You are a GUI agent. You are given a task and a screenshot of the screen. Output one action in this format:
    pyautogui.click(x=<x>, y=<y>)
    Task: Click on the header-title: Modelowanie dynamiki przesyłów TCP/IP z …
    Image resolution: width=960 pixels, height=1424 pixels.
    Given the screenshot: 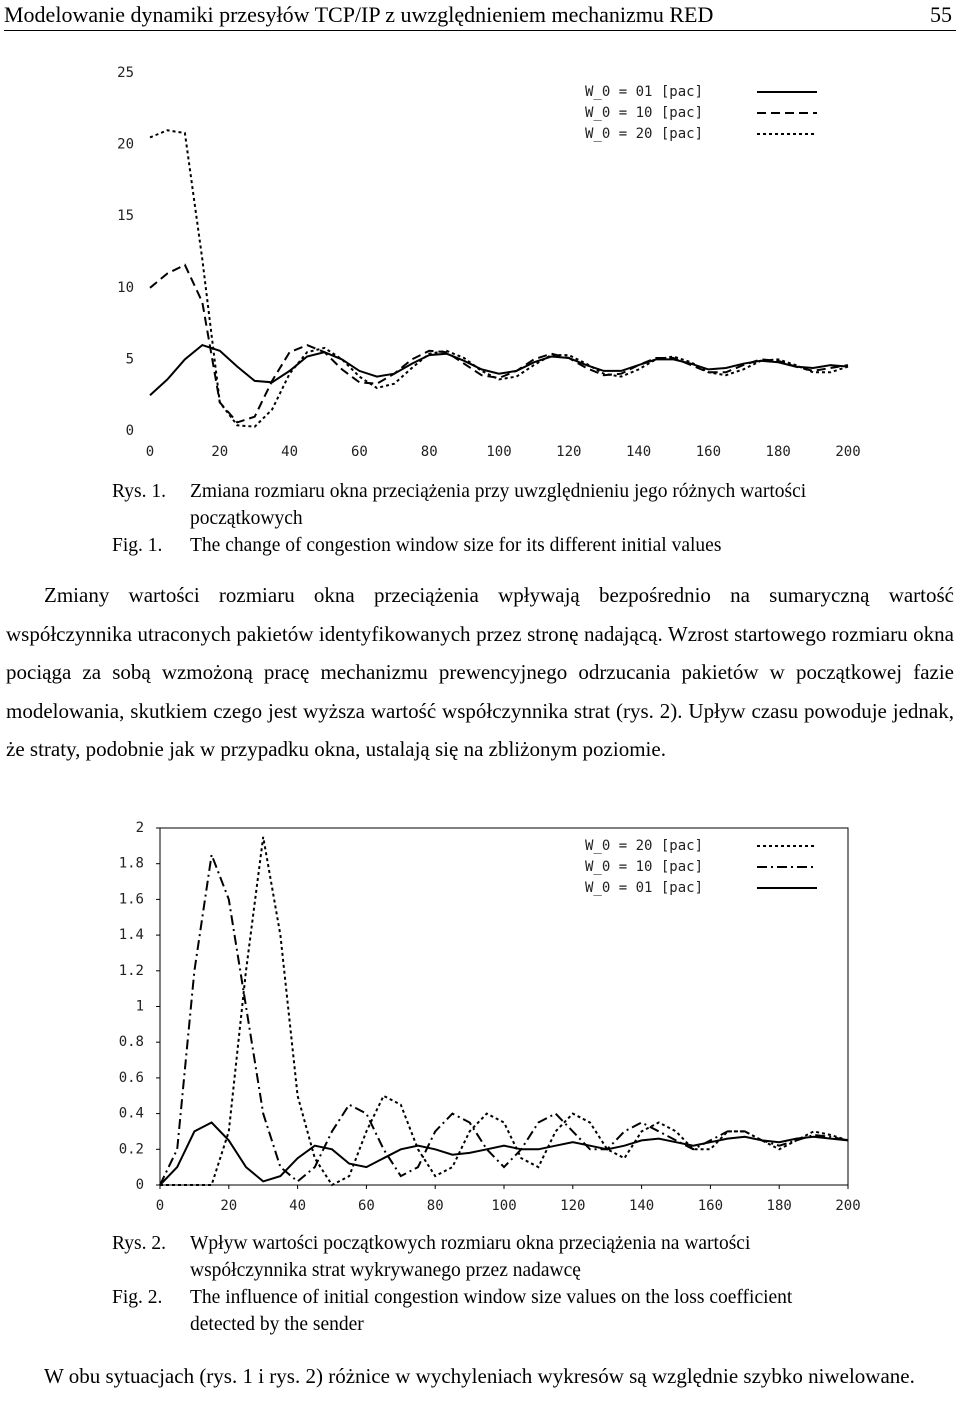 What is the action you would take?
    pyautogui.click(x=359, y=14)
    